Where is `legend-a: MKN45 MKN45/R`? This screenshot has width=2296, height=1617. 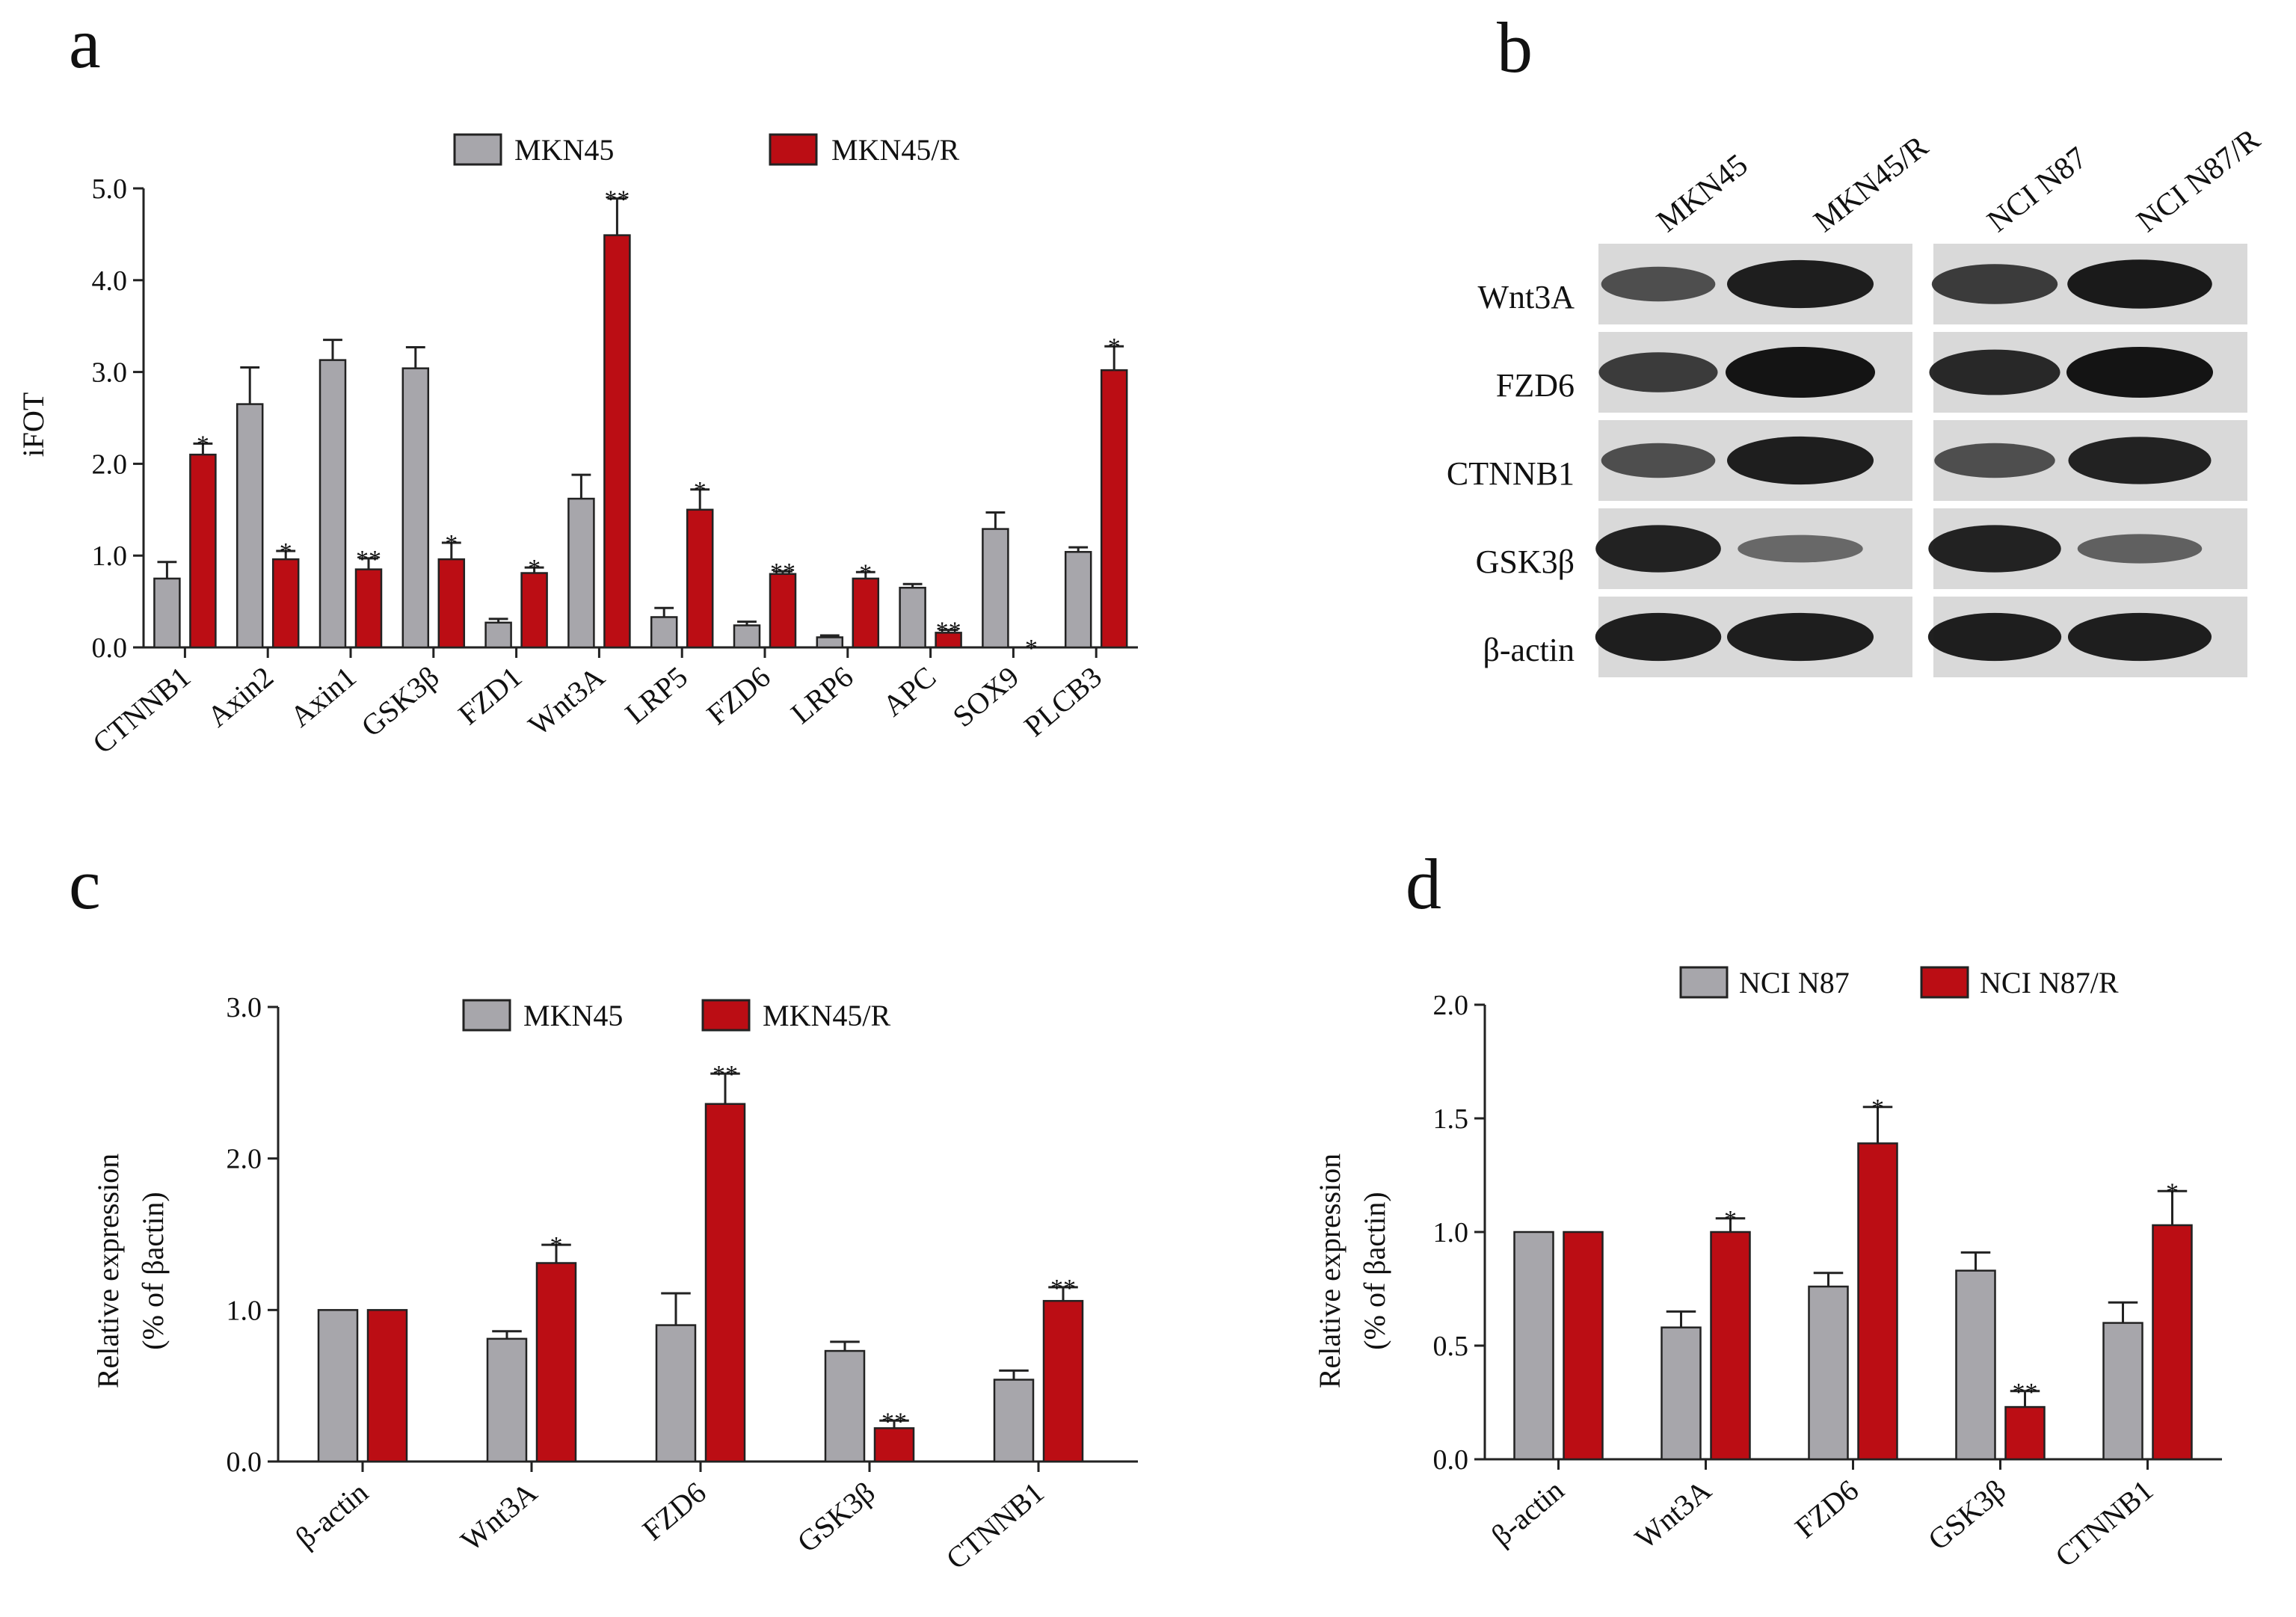
legend-a: MKN45 MKN45/R is located at coordinates (706, 150).